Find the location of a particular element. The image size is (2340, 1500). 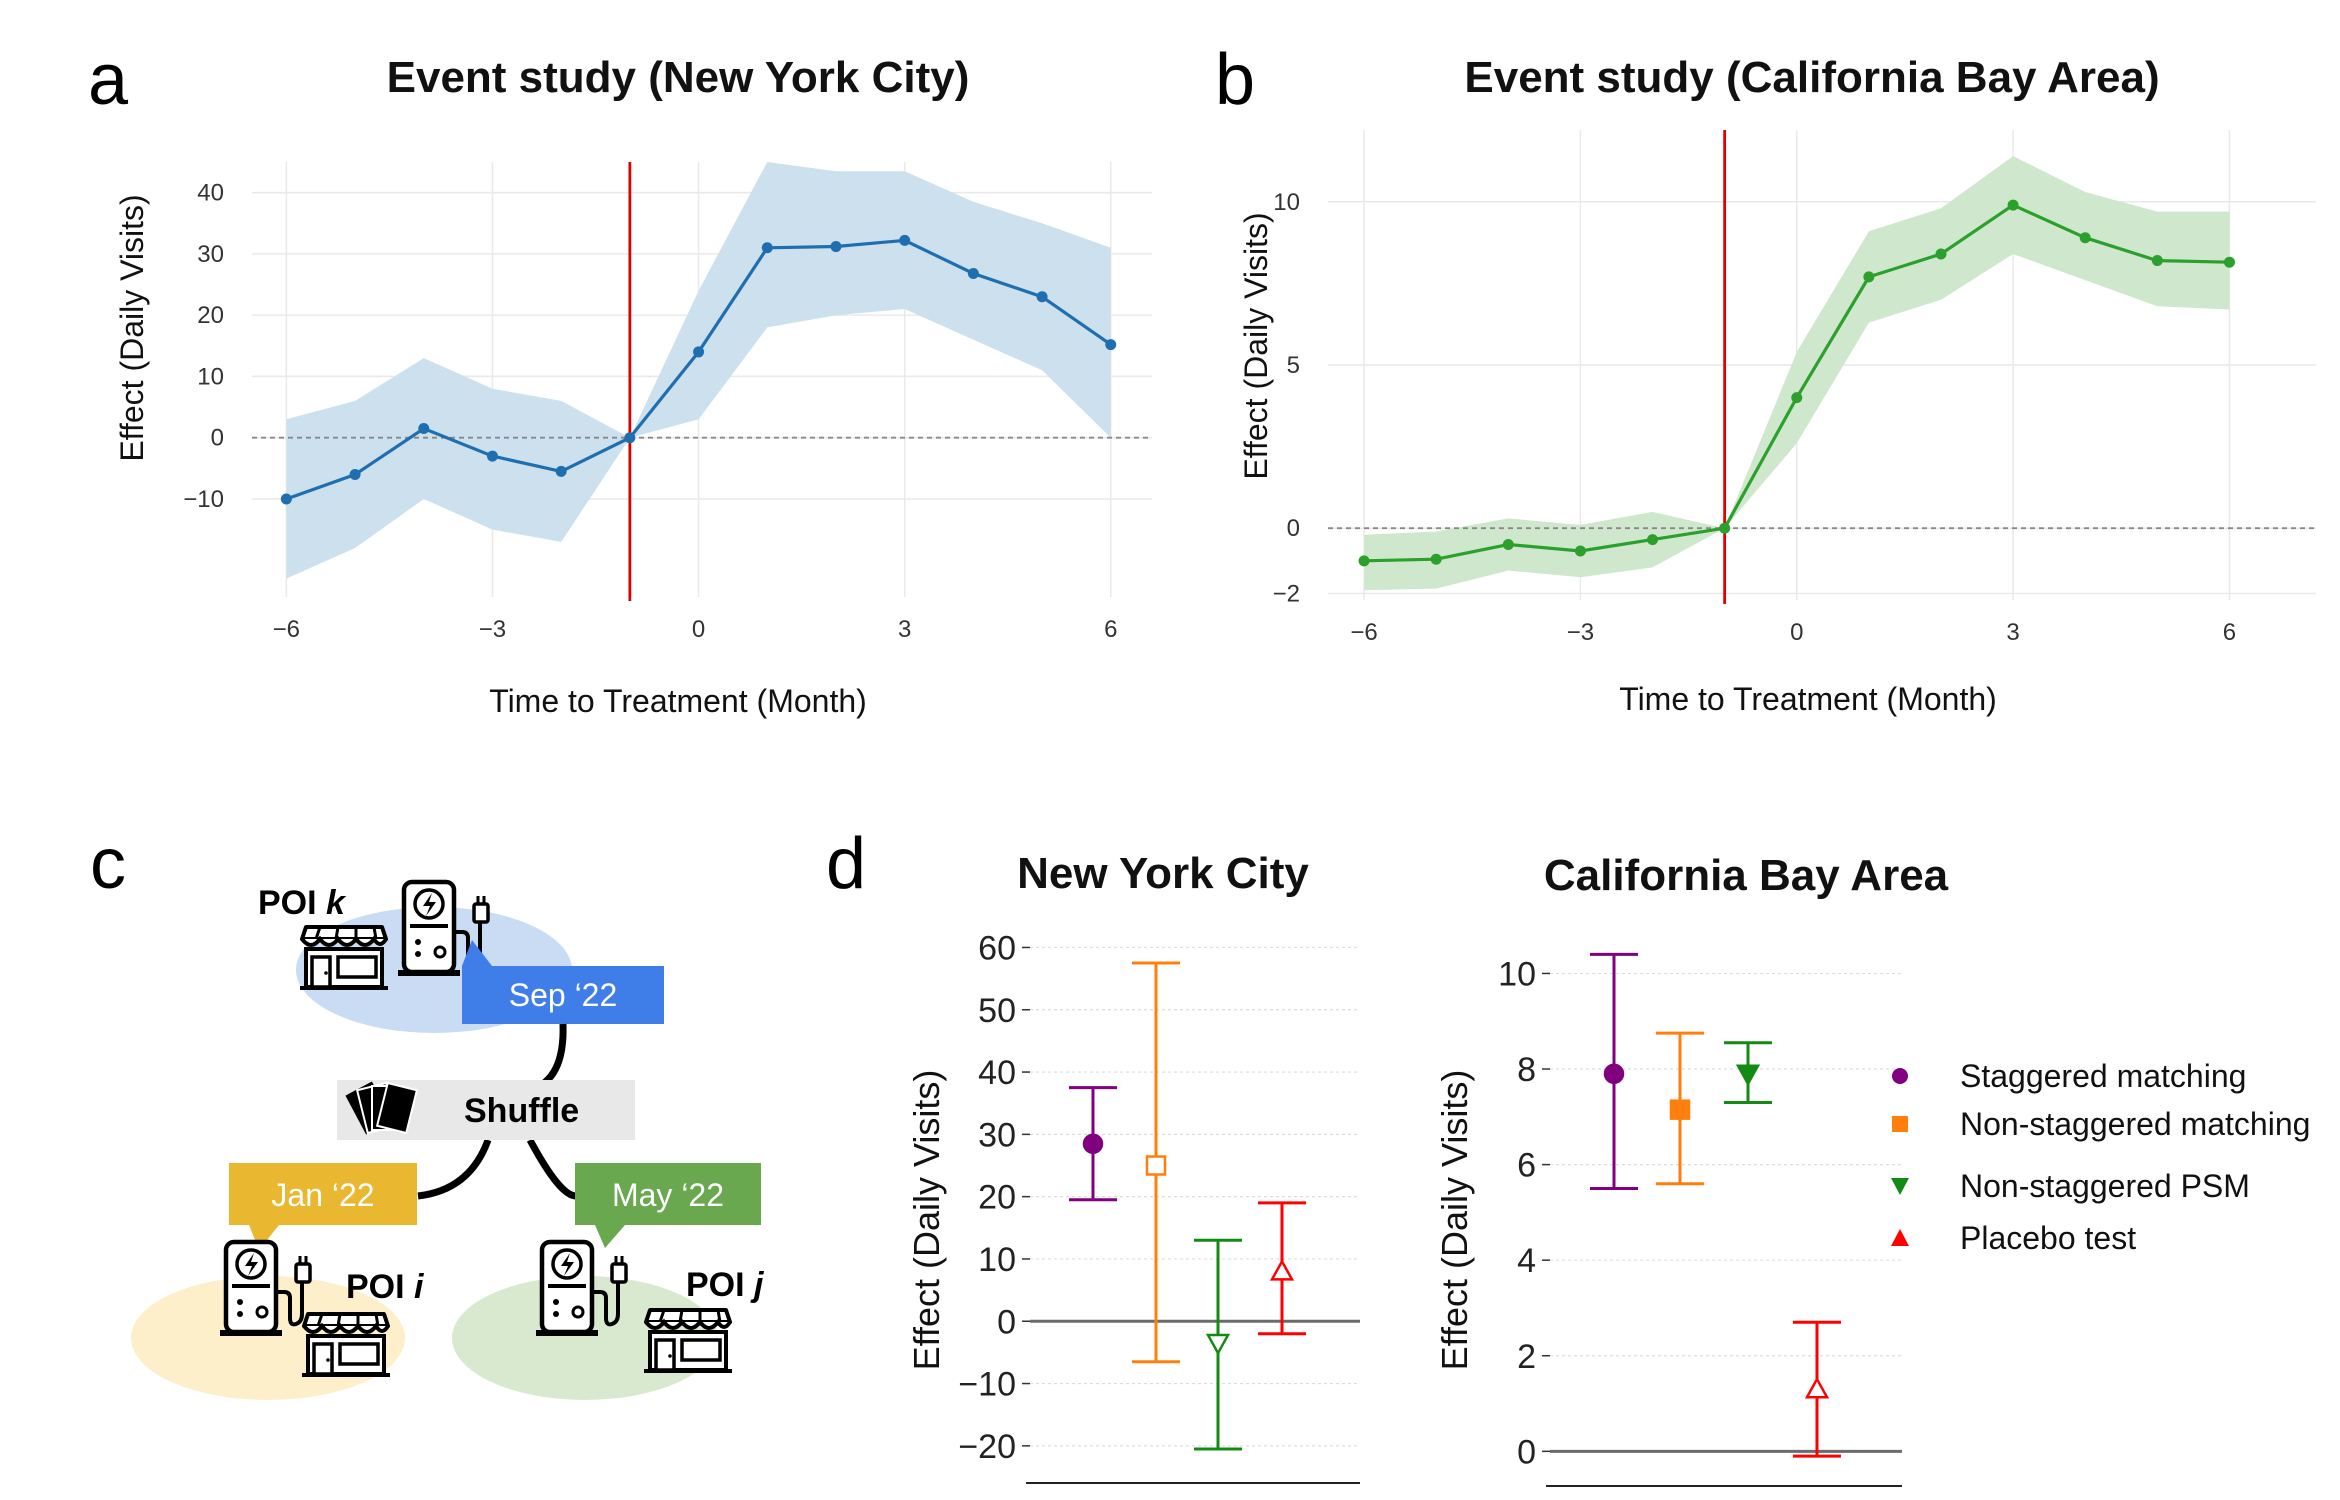

poi-k-var: k is located at coordinates (336, 903).